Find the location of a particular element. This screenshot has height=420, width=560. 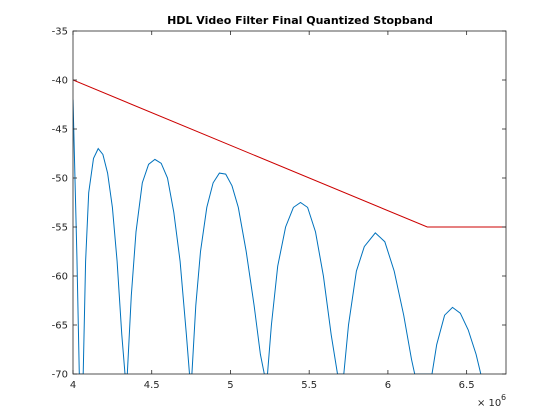

y-tick-label: -55 is located at coordinates (60, 228).